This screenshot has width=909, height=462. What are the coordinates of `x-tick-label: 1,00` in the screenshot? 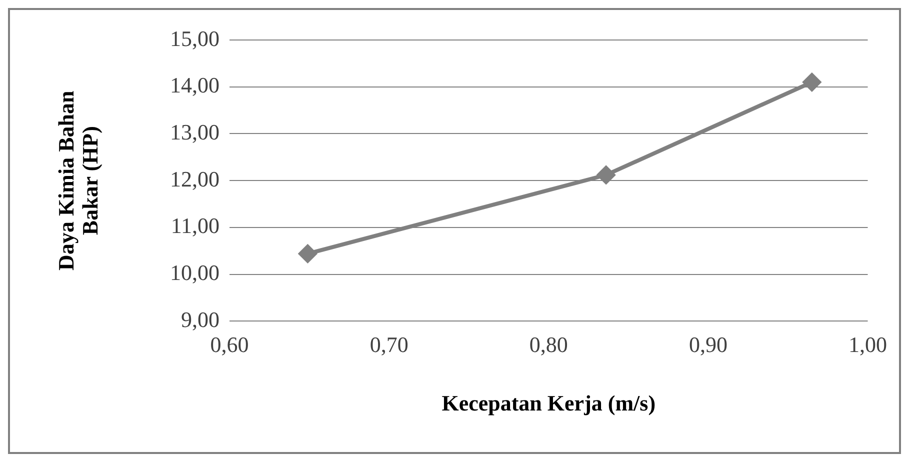 It's located at (867, 345).